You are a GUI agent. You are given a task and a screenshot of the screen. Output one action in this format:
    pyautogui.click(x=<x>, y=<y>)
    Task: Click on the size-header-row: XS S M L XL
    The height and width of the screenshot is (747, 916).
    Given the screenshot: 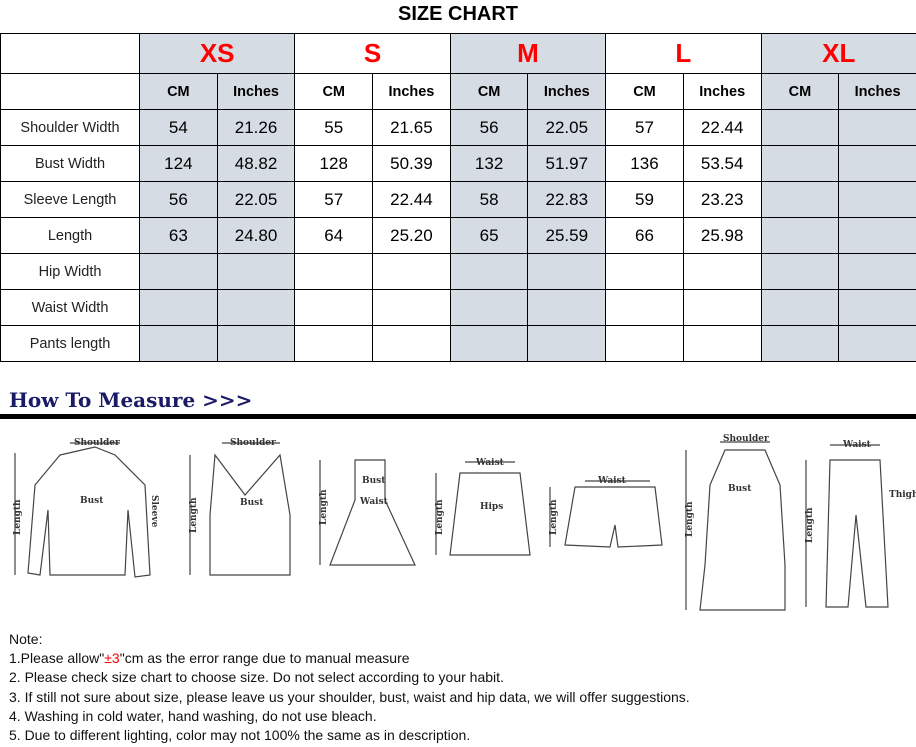 What is the action you would take?
    pyautogui.click(x=458, y=53)
    